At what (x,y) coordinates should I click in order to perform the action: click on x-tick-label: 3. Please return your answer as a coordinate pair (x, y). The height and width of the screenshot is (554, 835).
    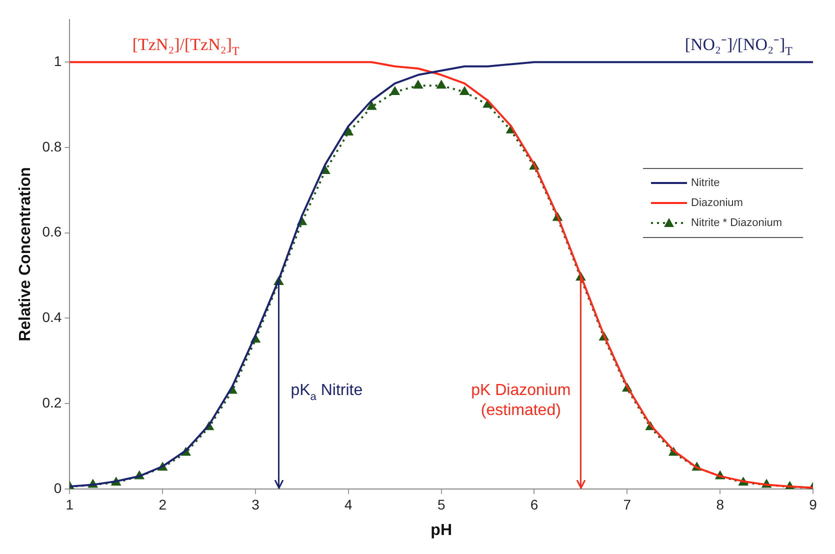
    Looking at the image, I should click on (256, 504).